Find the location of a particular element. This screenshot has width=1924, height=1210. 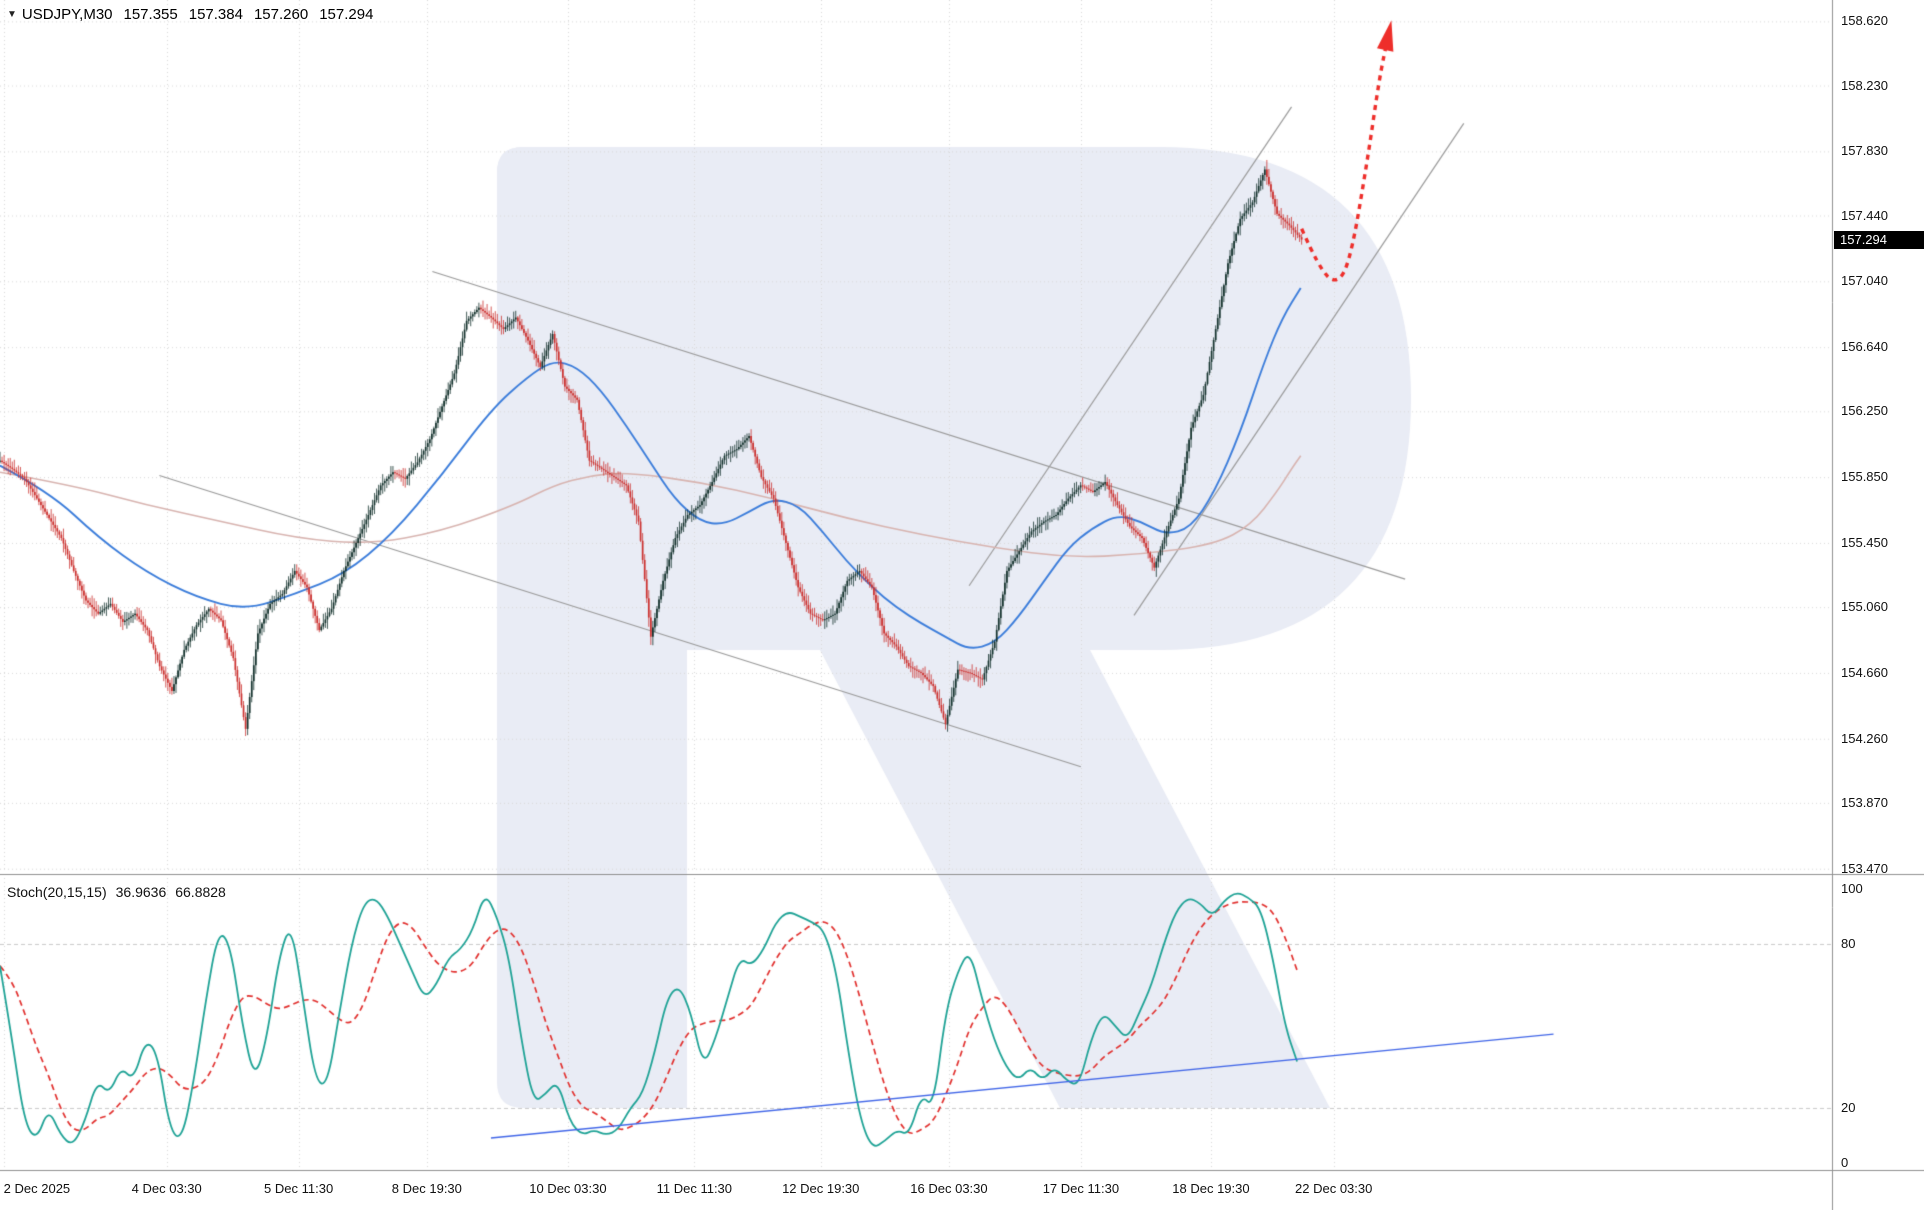

ohlc-high-value: 157.384 is located at coordinates (215, 14).